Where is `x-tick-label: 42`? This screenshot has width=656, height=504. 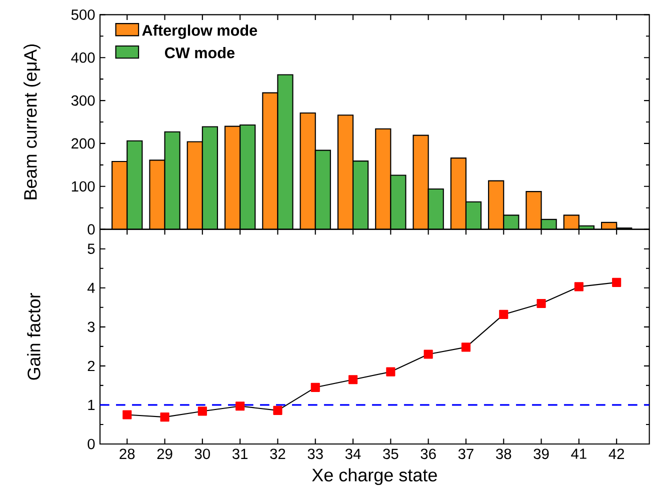 x-tick-label: 42 is located at coordinates (616, 453).